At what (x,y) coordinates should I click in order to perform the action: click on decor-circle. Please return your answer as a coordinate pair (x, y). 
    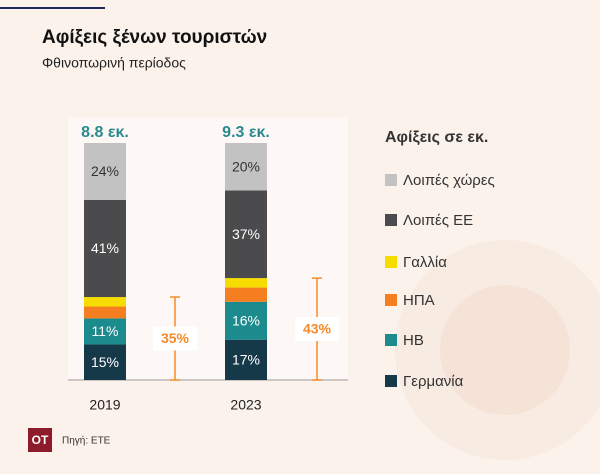
    Looking at the image, I should click on (505, 350).